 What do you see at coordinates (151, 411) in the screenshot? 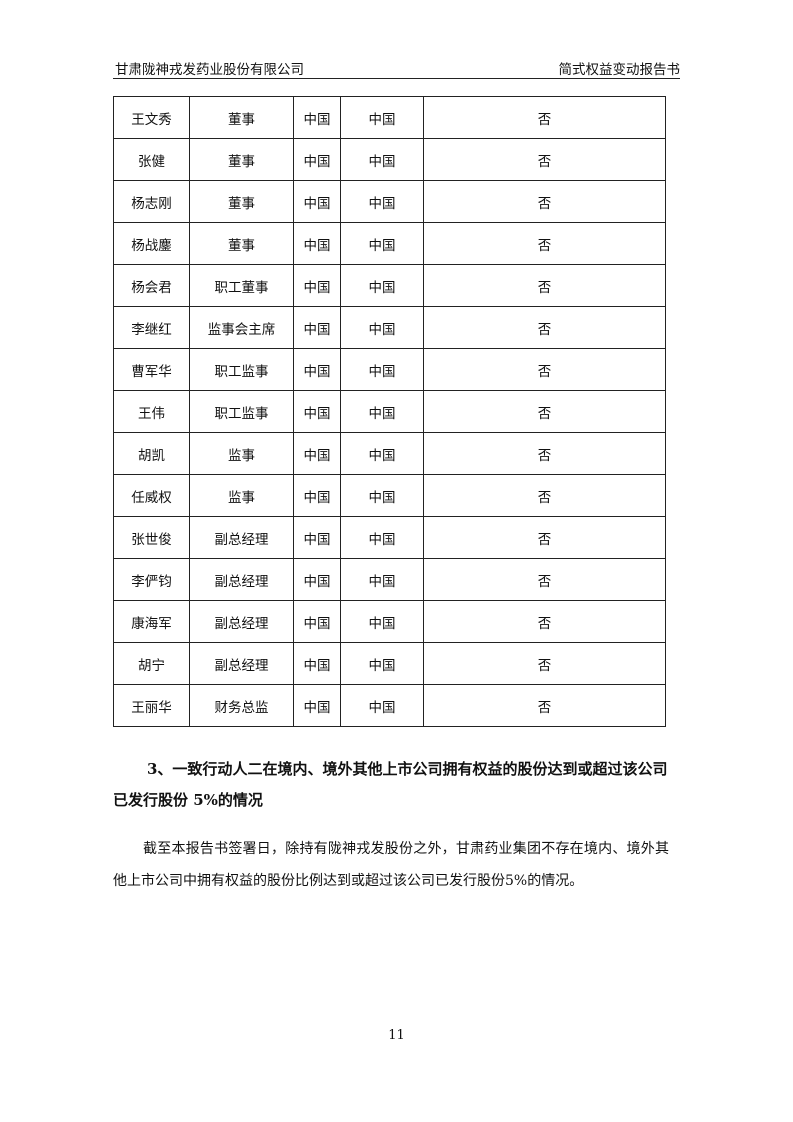
I see `name-cell: 王伟` at bounding box center [151, 411].